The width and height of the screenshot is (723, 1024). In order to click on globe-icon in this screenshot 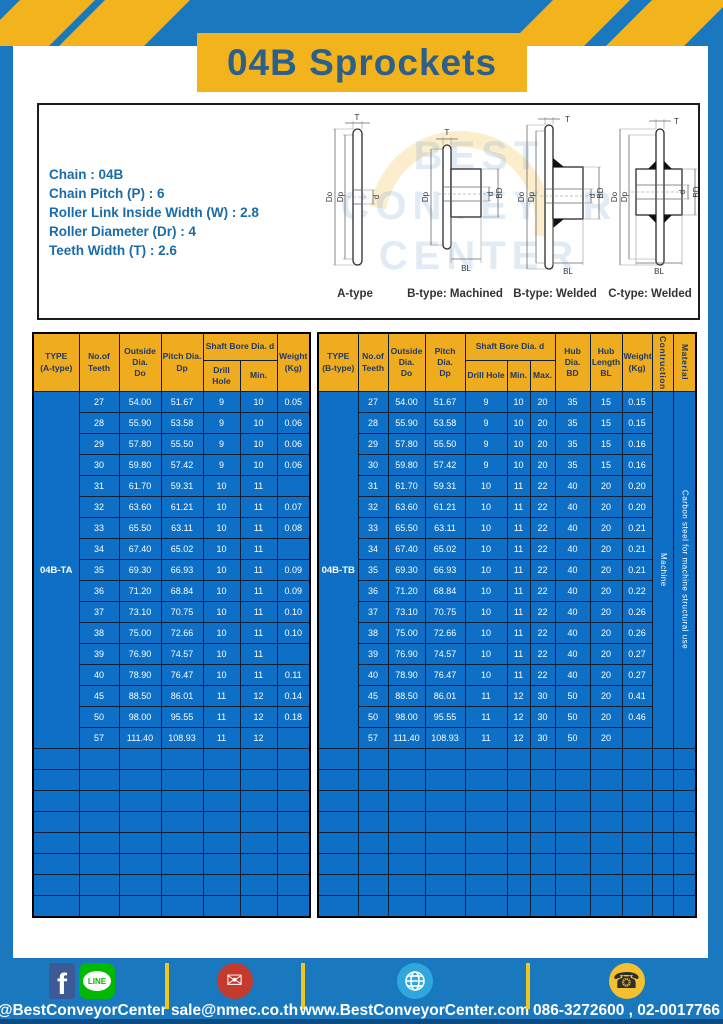, I will do `click(414, 981)`.